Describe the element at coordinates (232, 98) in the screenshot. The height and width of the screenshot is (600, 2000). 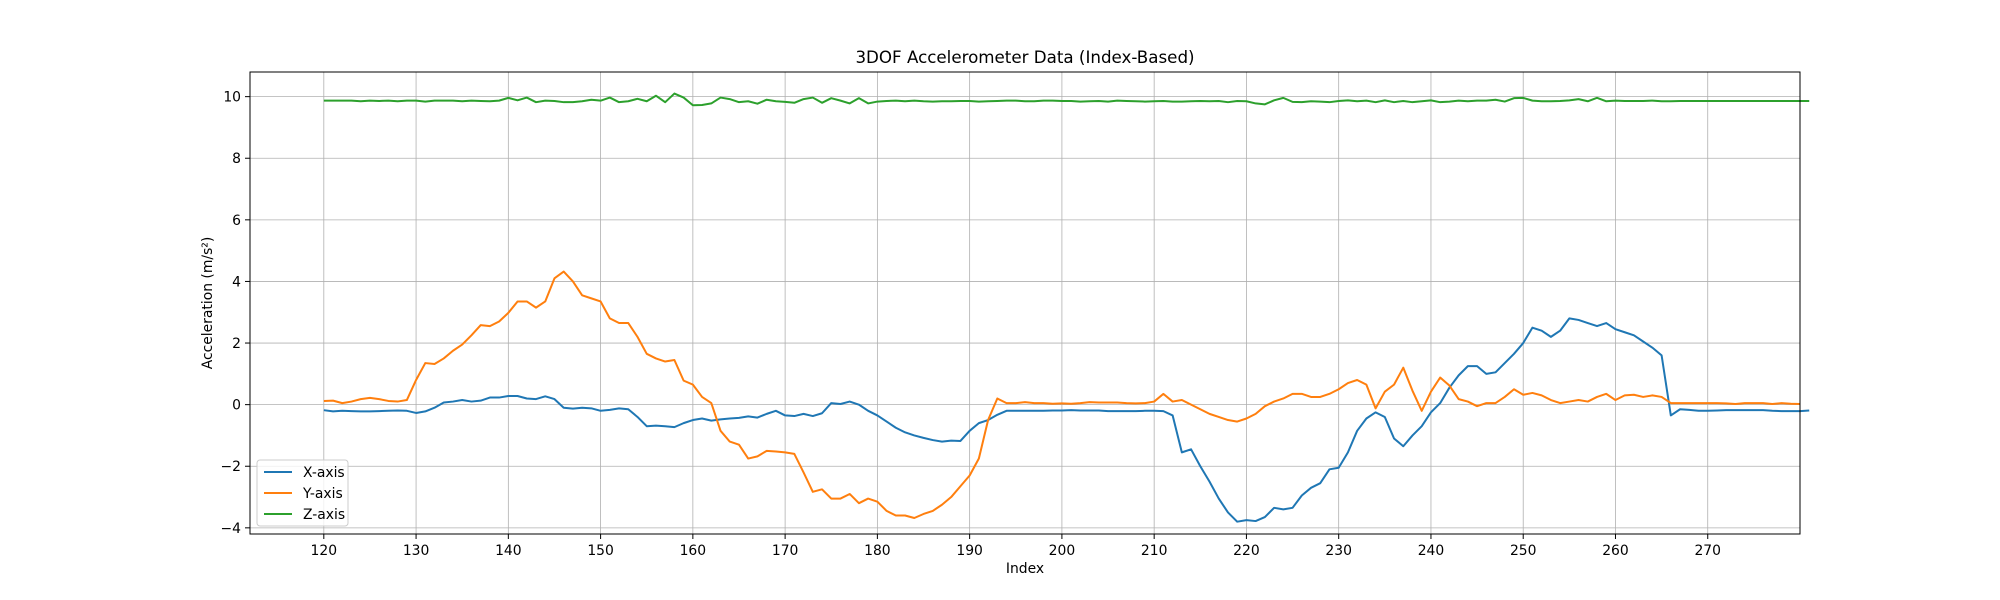
I see `y-tick-label: 10` at that location.